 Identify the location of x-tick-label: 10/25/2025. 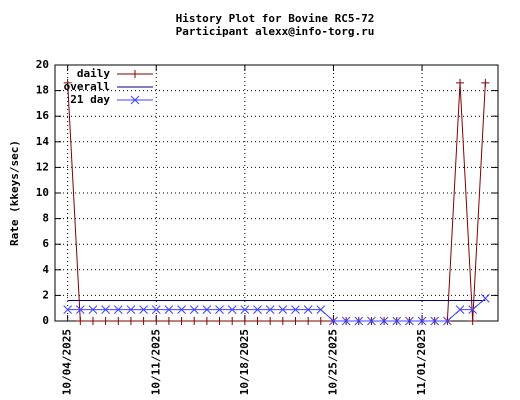
(332, 362).